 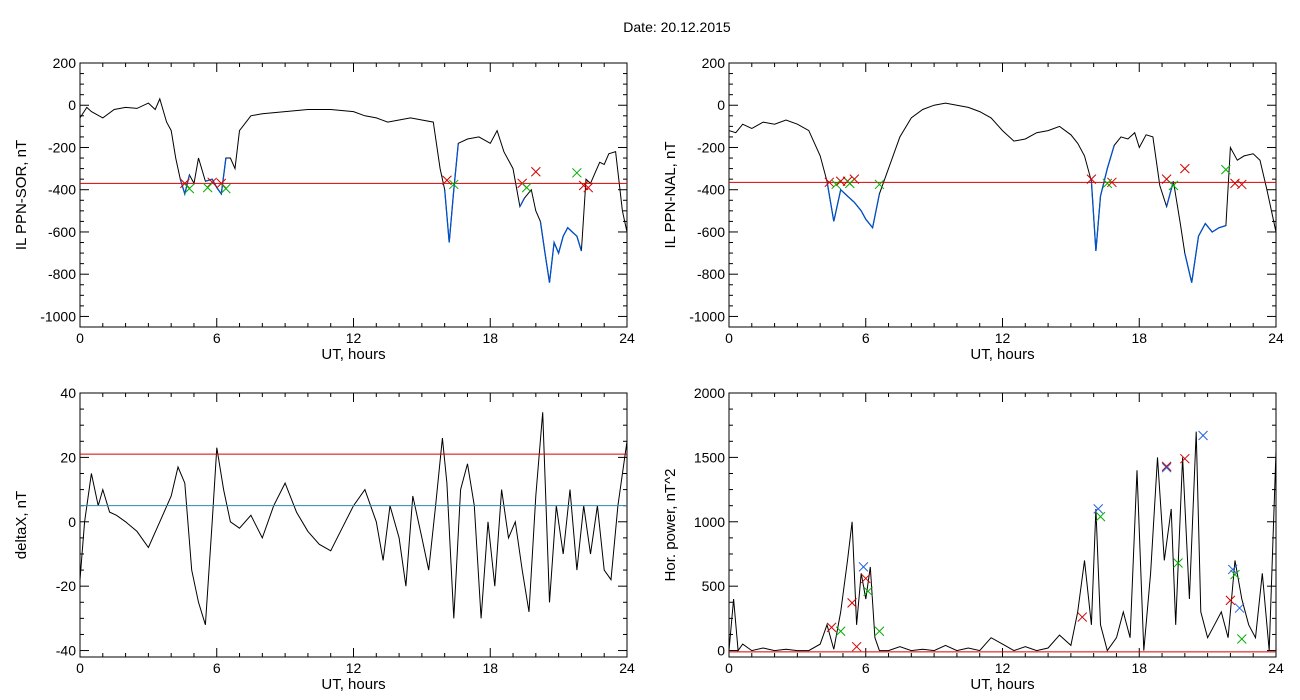 I want to click on y-axis-label: Hor. power, nT^2, so click(x=670, y=525).